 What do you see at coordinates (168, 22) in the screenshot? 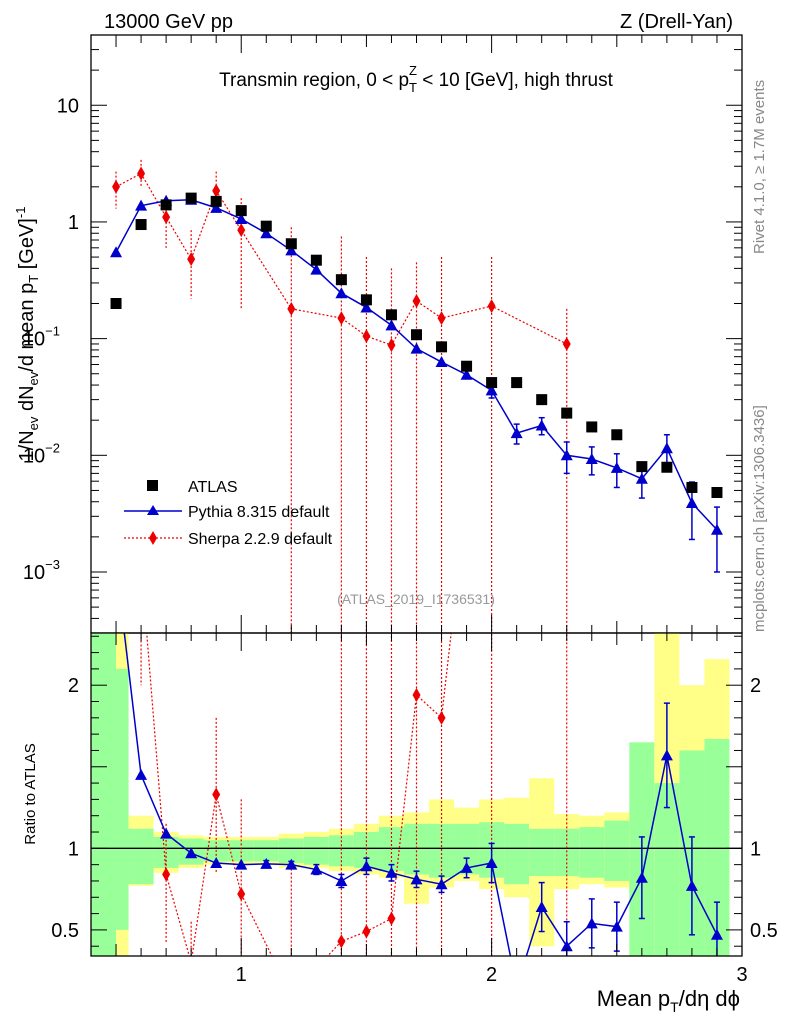
I see `header-left: 13000 GeV pp` at bounding box center [168, 22].